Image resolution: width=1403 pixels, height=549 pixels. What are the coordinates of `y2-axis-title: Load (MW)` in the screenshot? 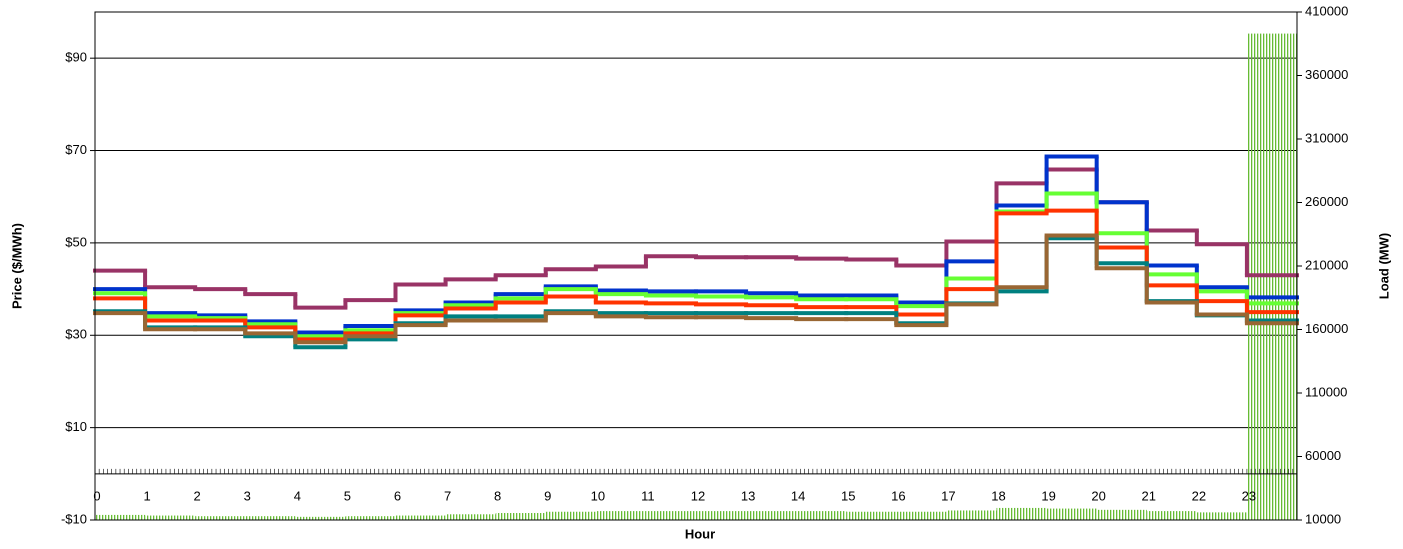 It's located at (1383, 266).